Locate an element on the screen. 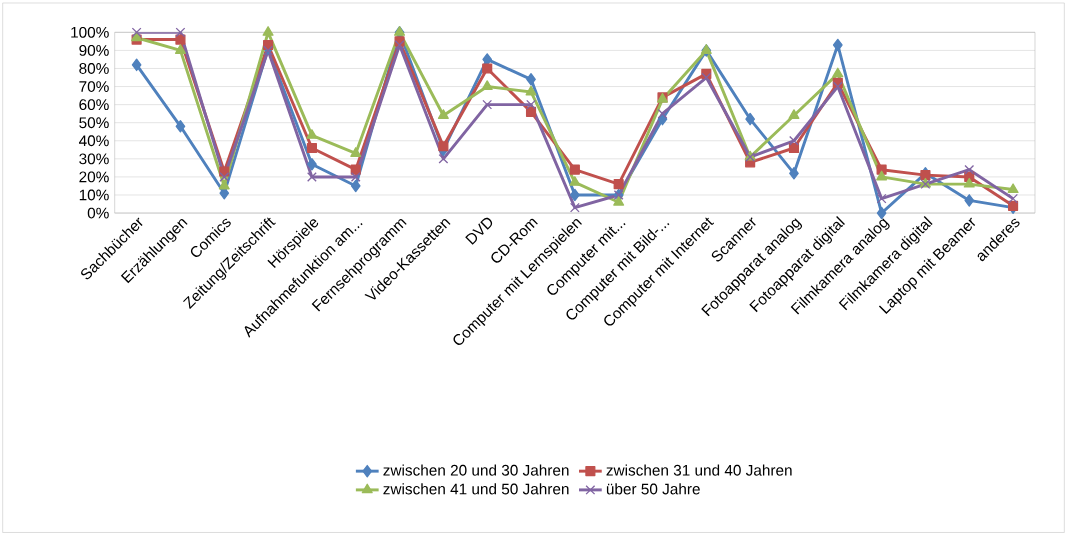  legend-label: über 50 Jahre is located at coordinates (653, 489).